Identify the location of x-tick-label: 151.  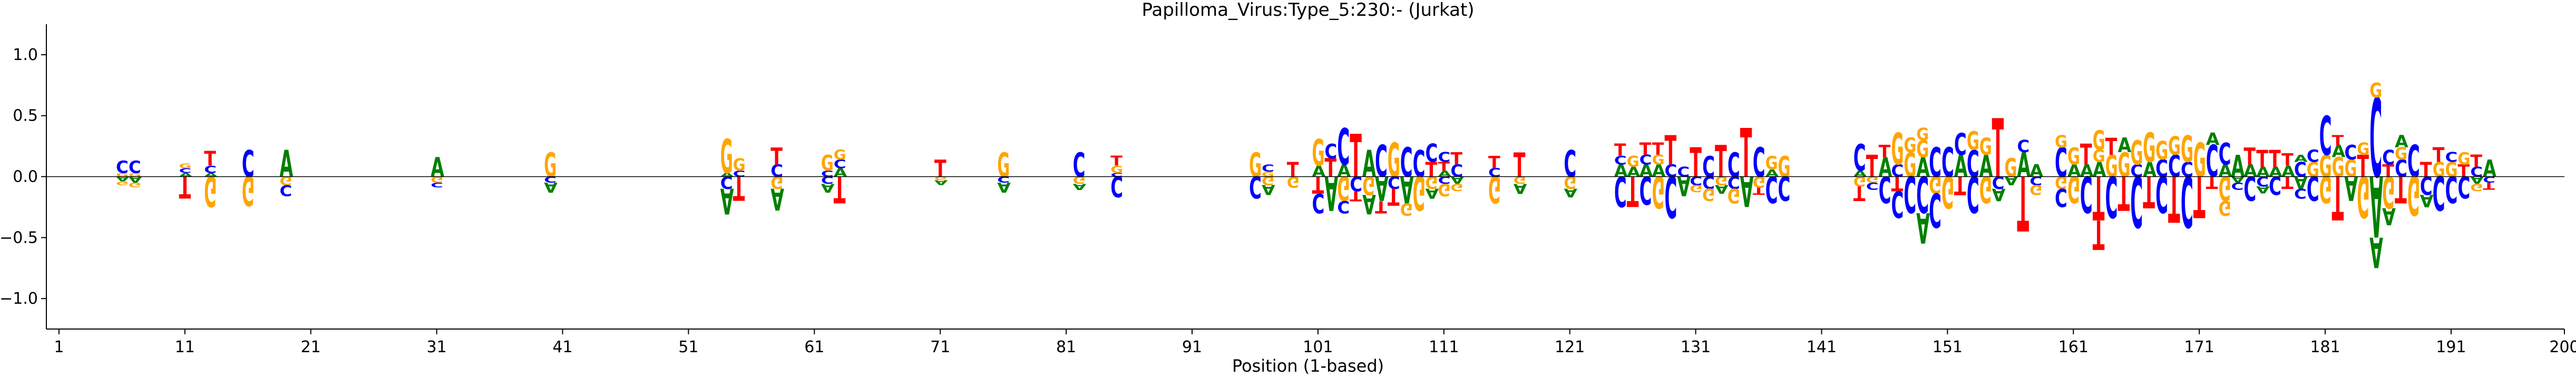
(1948, 347).